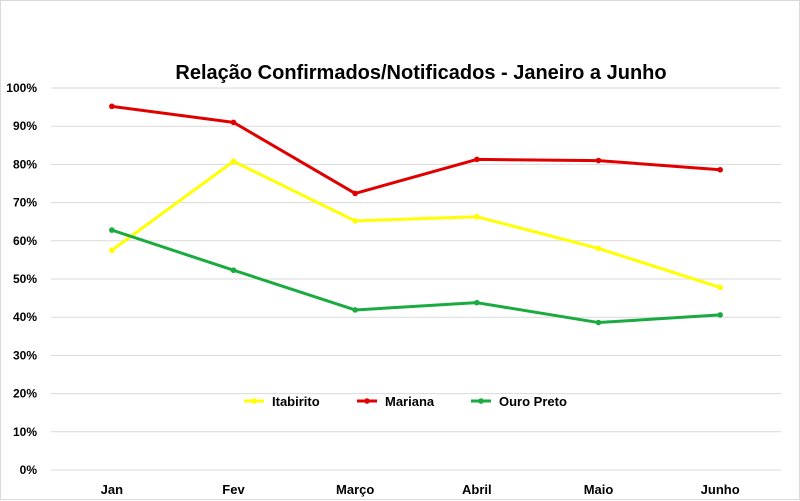  What do you see at coordinates (25, 355) in the screenshot?
I see `y-tick-label: 30%` at bounding box center [25, 355].